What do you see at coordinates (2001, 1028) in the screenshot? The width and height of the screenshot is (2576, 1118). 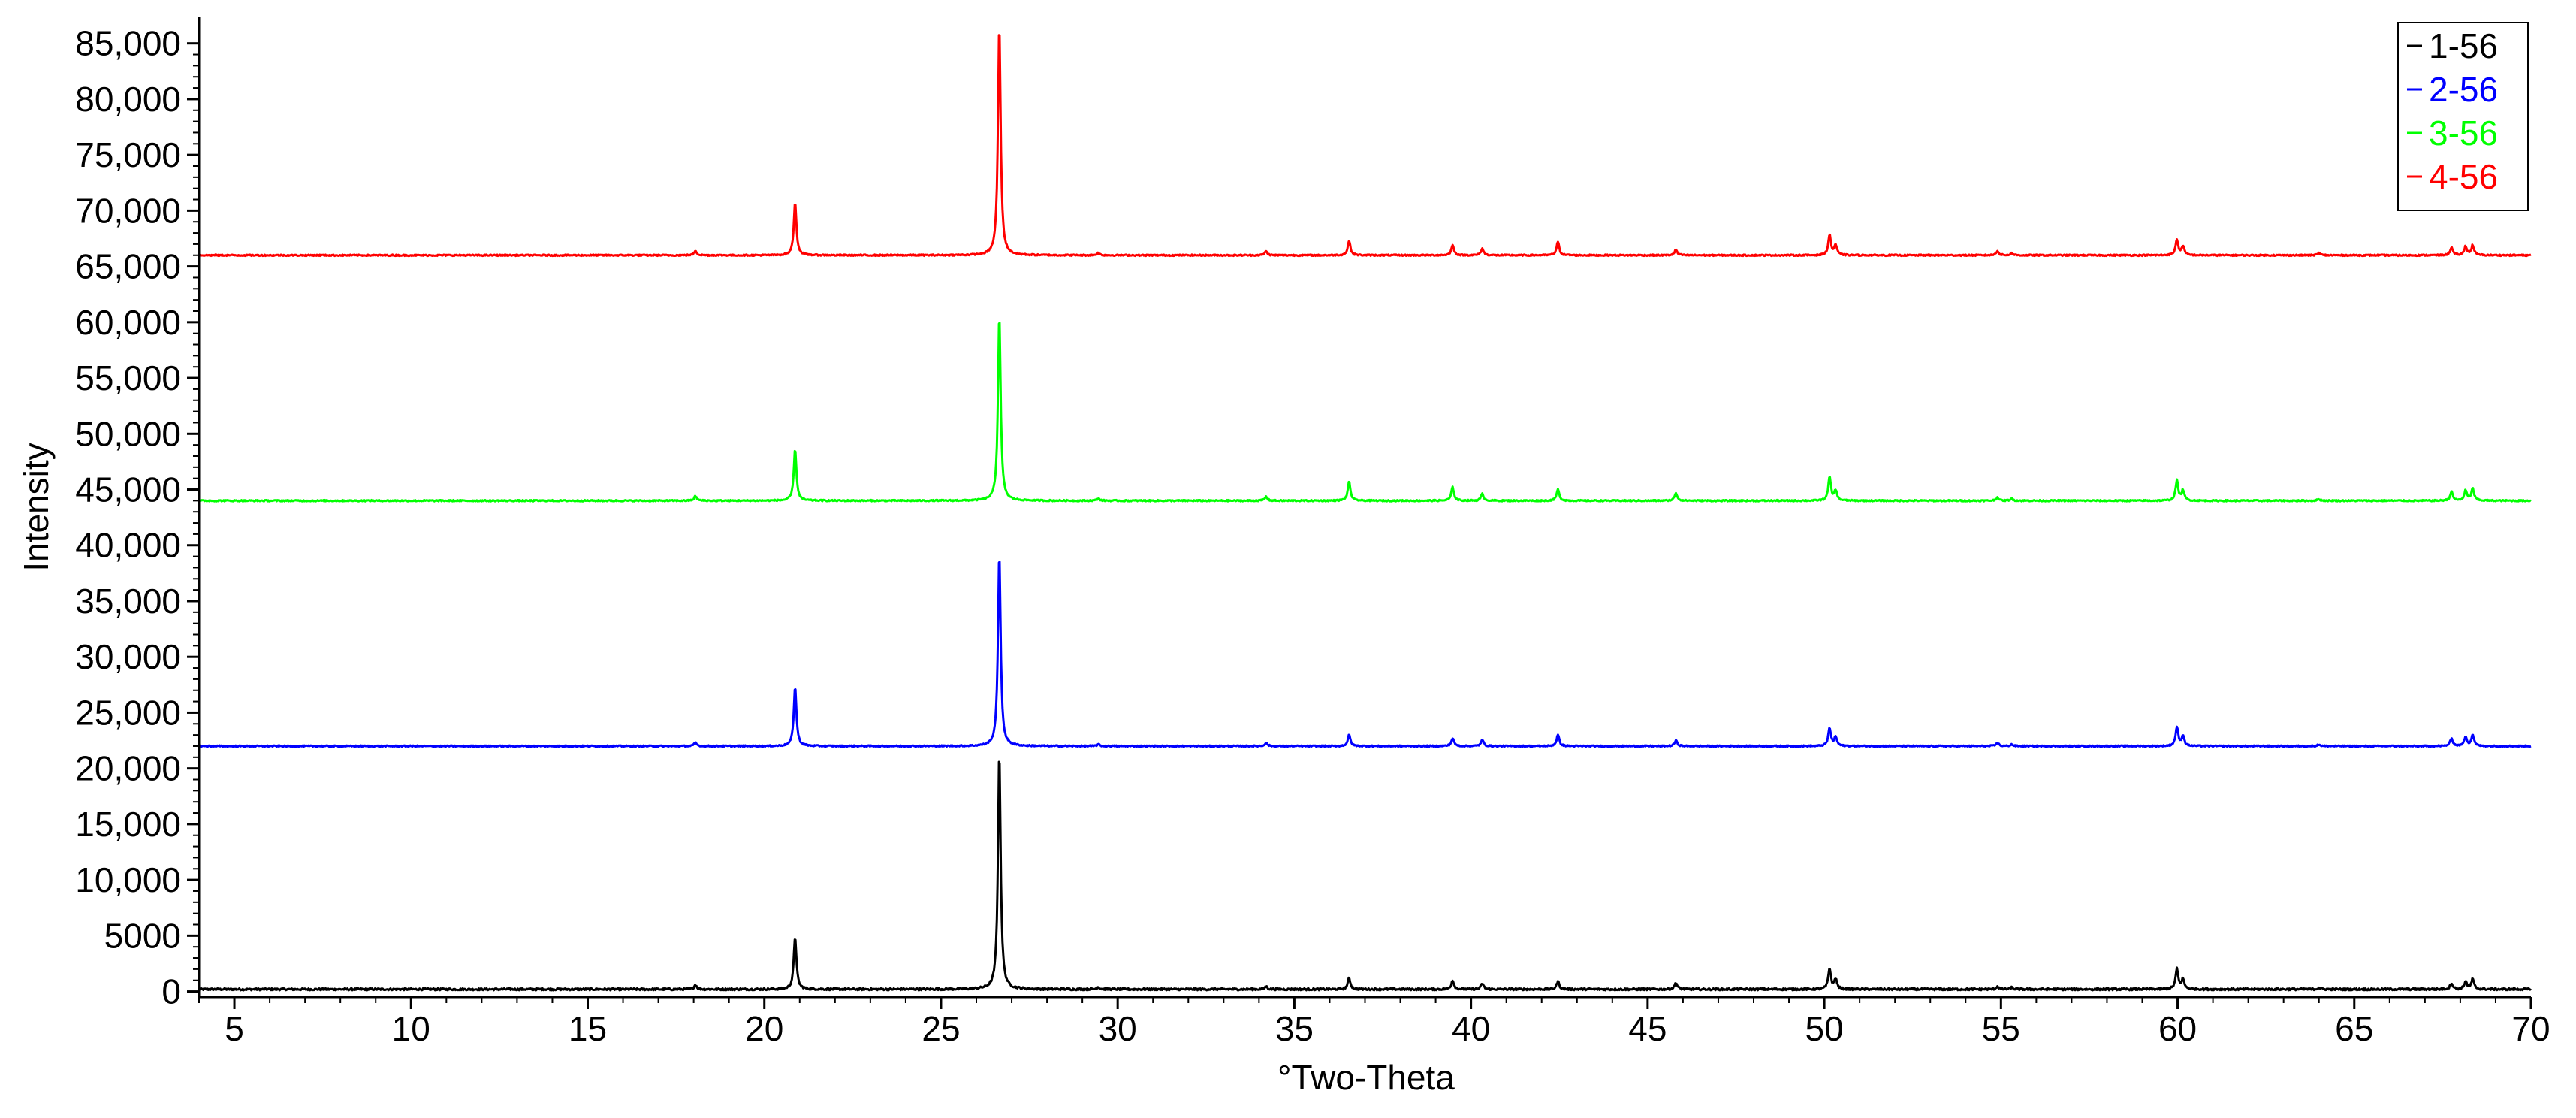 I see `x-tick-label: 55` at bounding box center [2001, 1028].